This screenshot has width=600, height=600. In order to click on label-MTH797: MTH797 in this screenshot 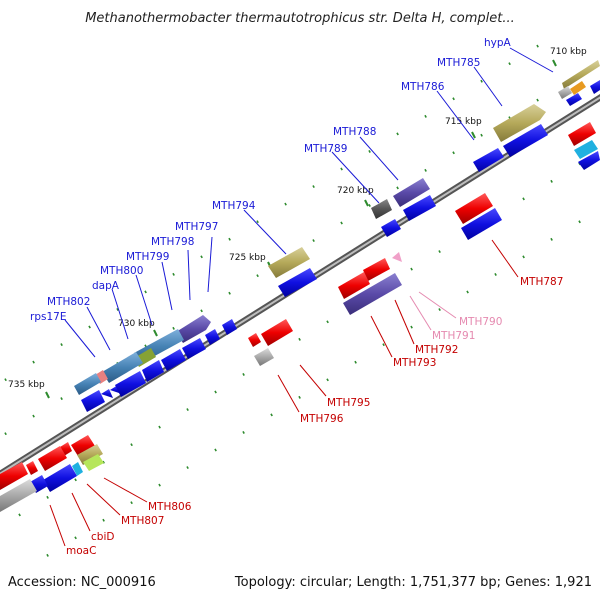, I will do `click(196, 227)`.